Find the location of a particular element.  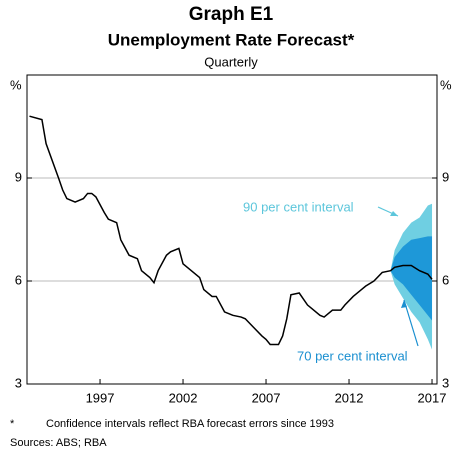

y-tick-label-right: 3 is located at coordinates (445, 382).